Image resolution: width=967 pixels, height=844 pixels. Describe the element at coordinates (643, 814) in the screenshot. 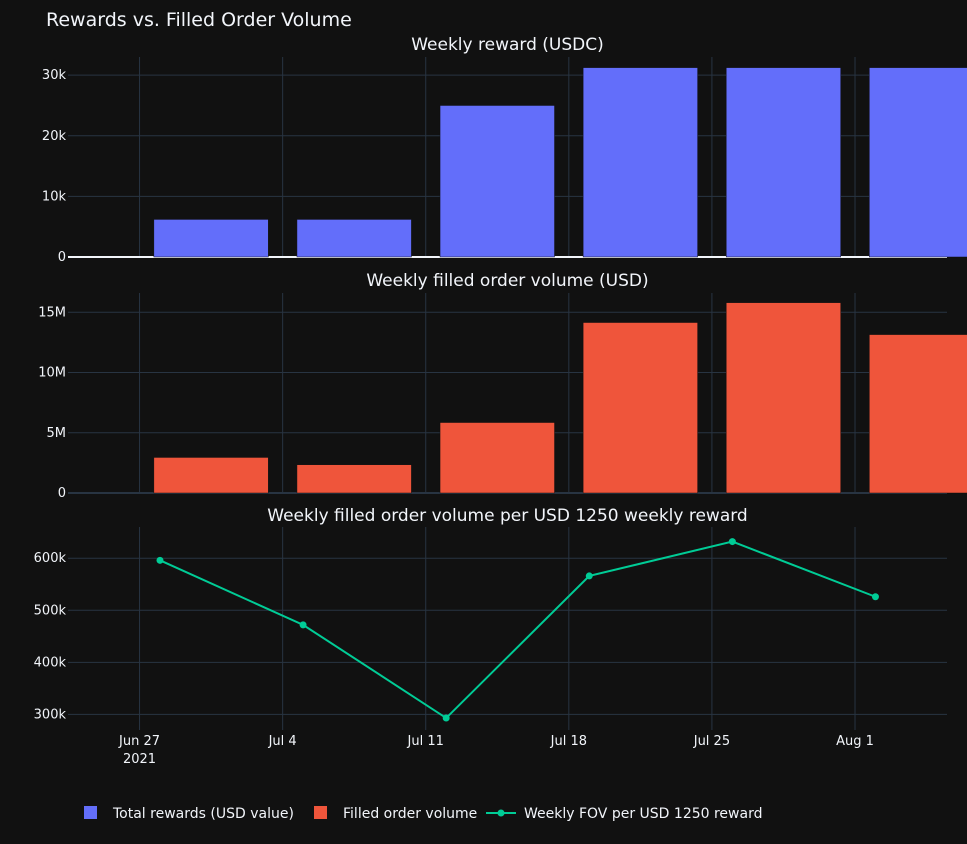

I see `legend-label: Weekly FOV per USD 1250 reward` at that location.